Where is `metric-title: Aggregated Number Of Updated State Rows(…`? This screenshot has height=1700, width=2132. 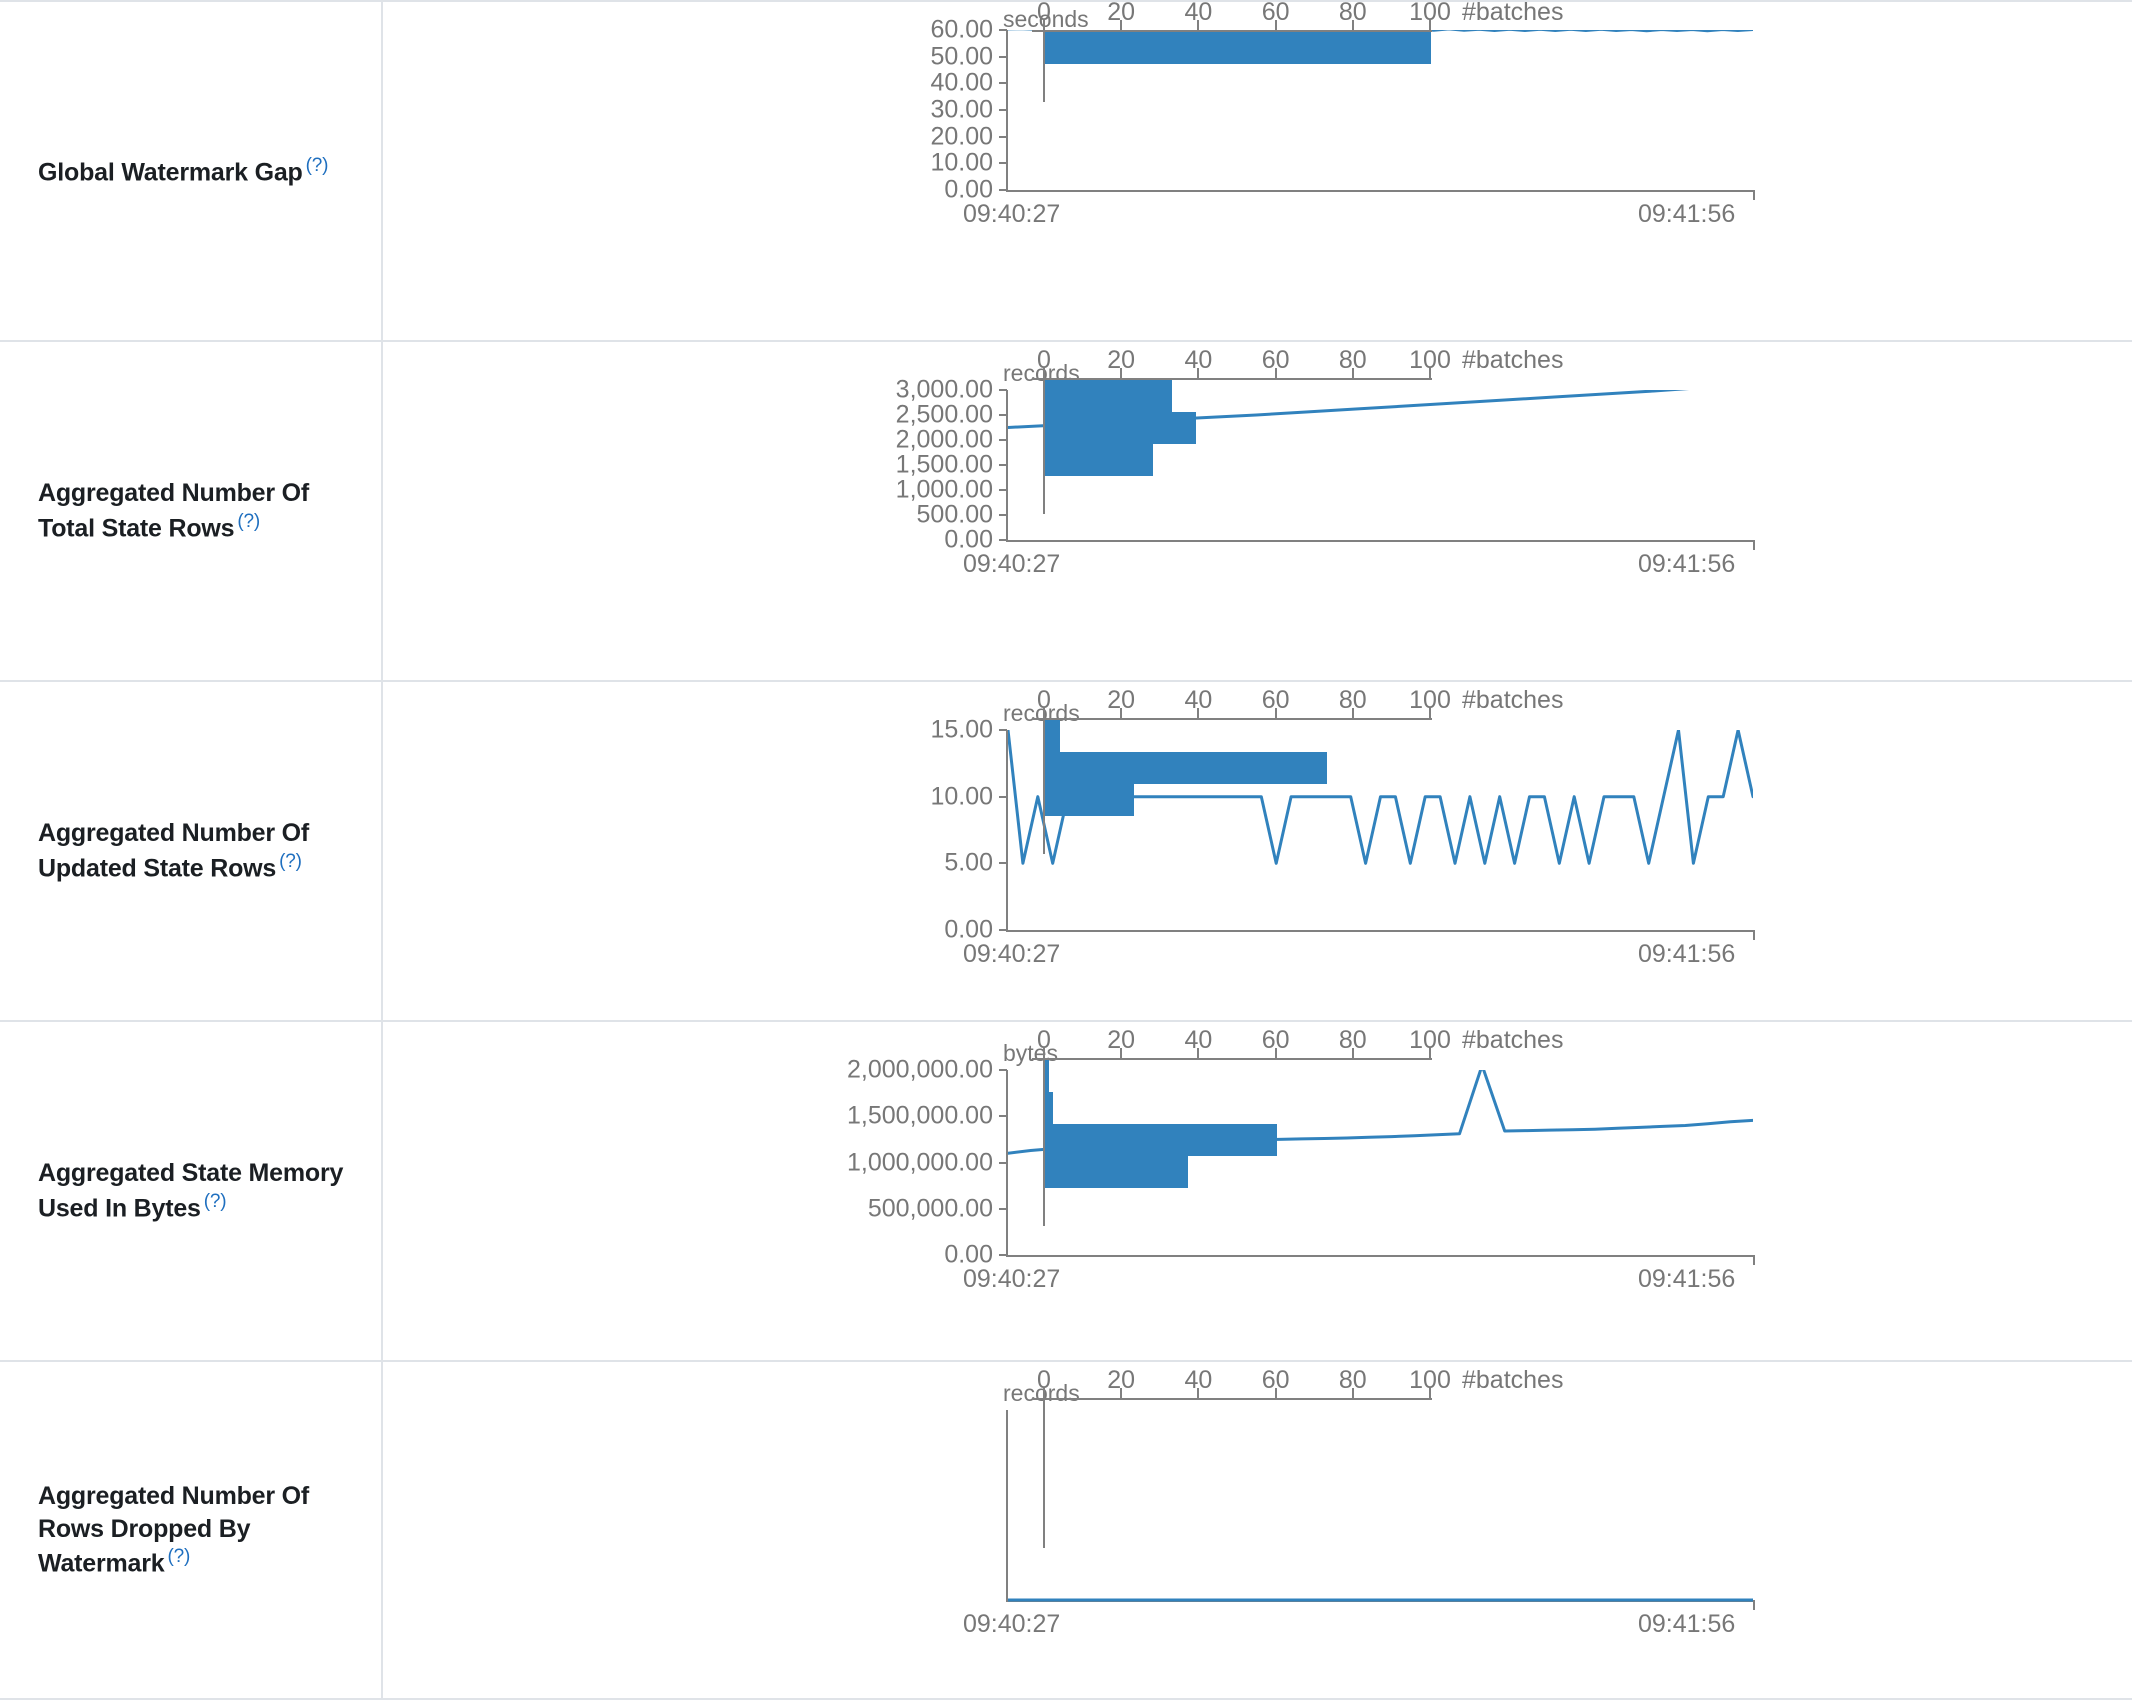 metric-title: Aggregated Number Of Updated State Rows(… is located at coordinates (196, 850).